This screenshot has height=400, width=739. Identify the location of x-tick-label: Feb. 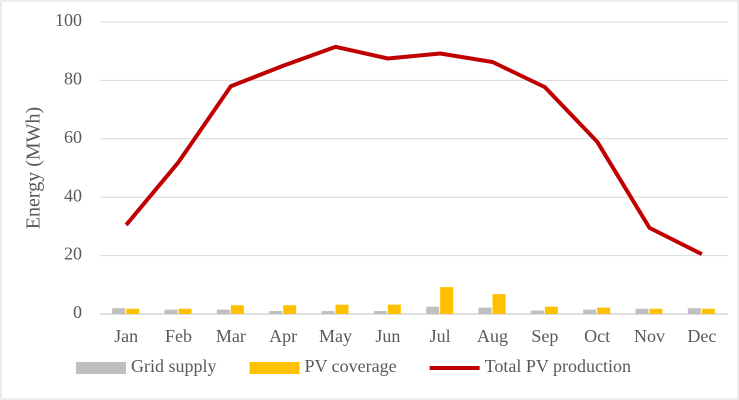
(178, 336).